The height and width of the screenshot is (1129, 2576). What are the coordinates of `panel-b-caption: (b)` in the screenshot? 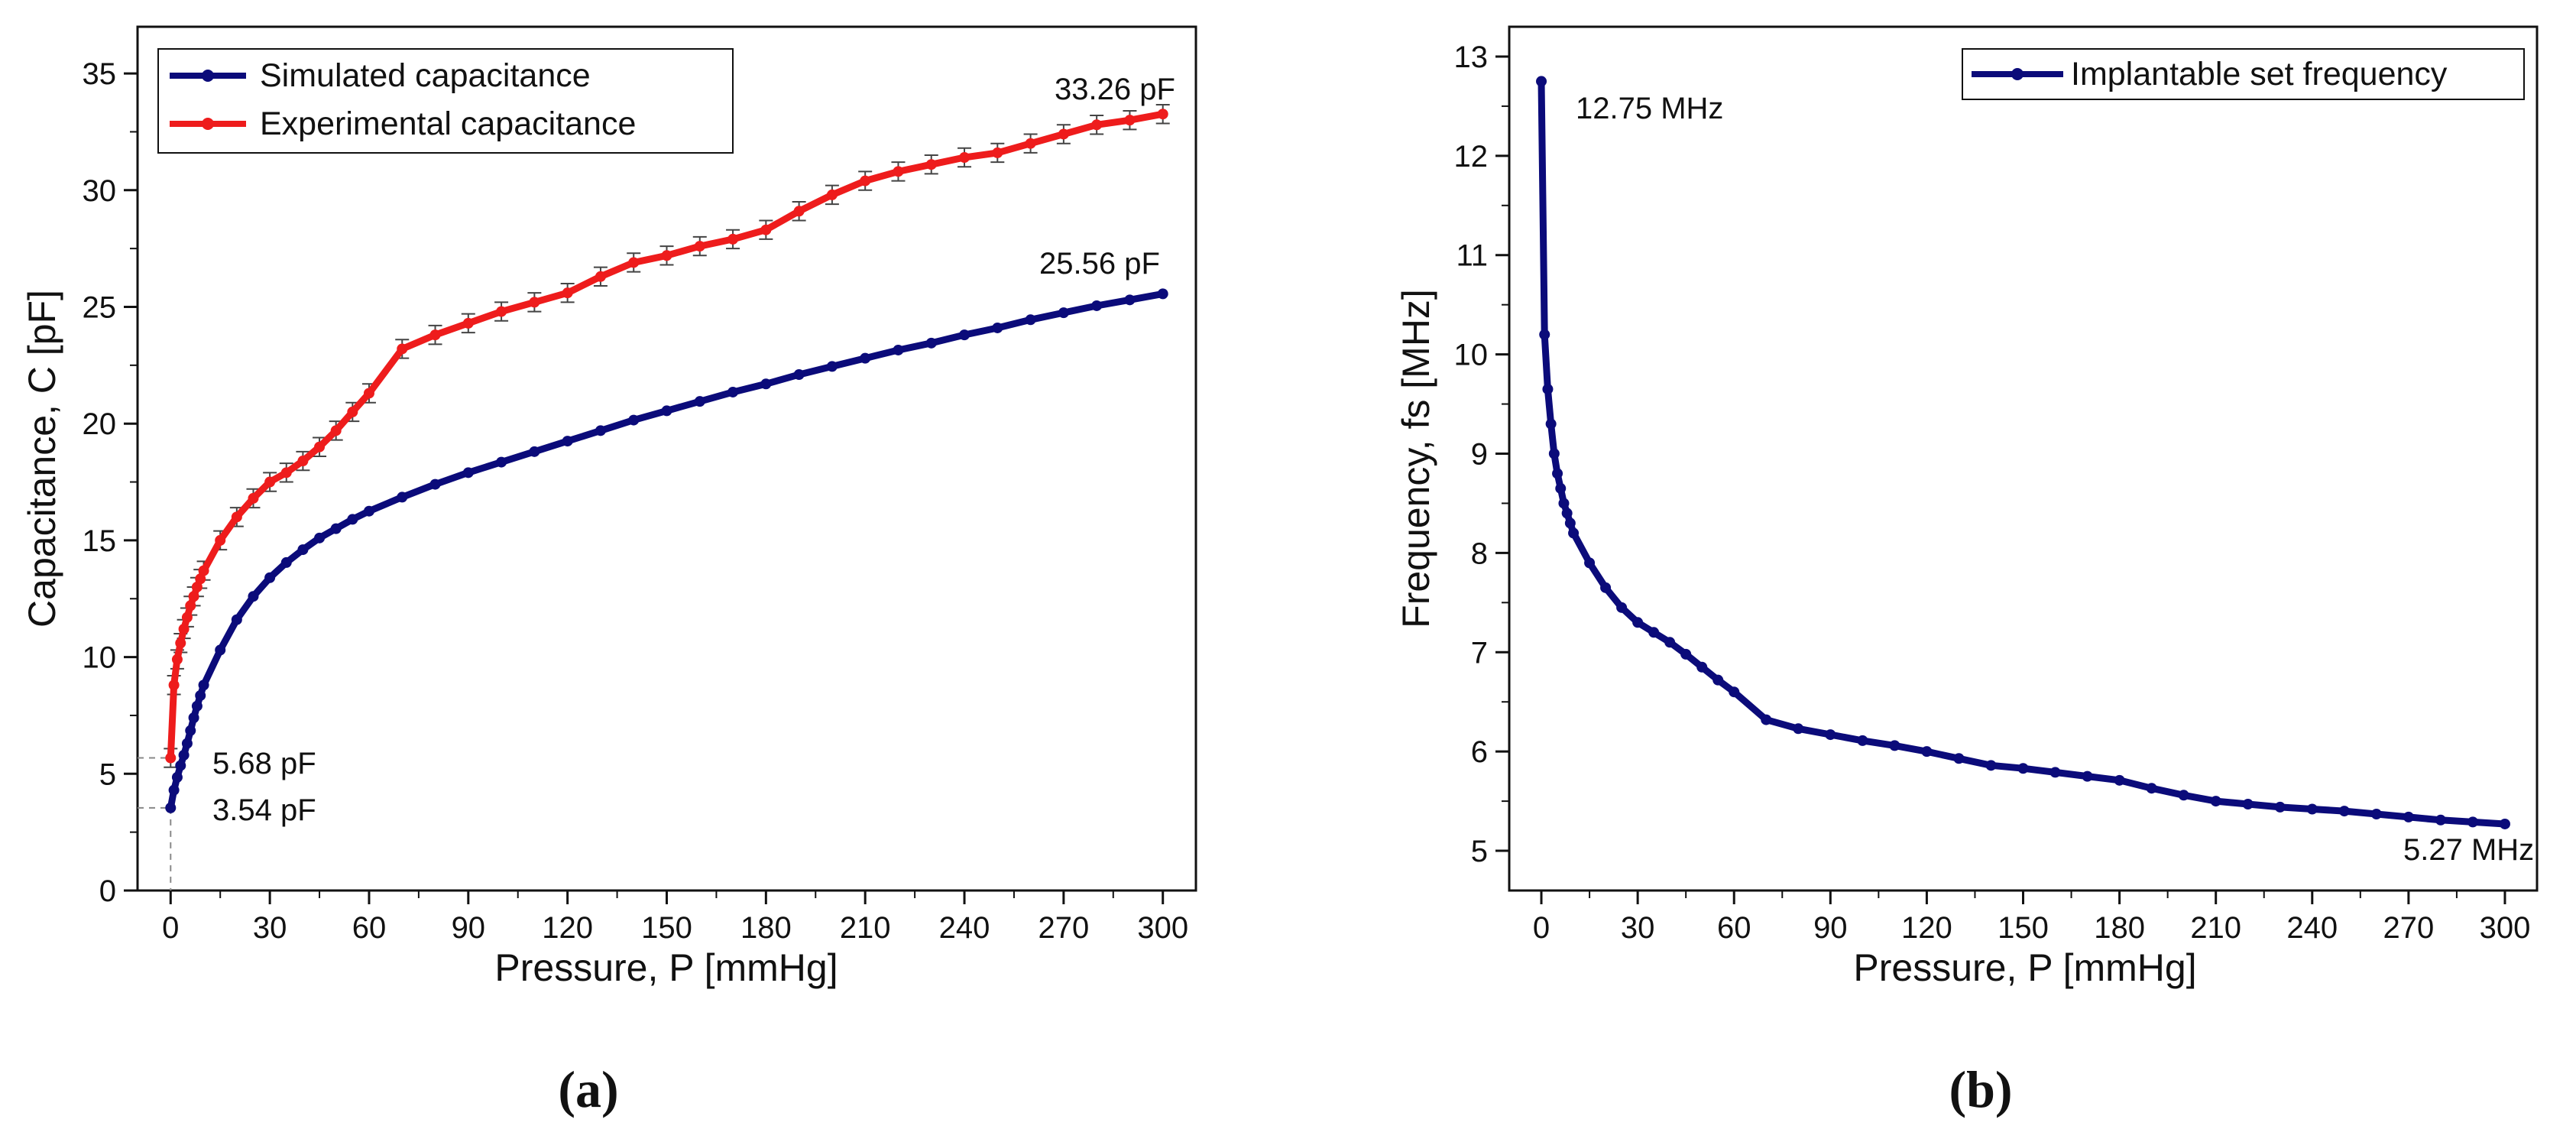 It's located at (1980, 1089).